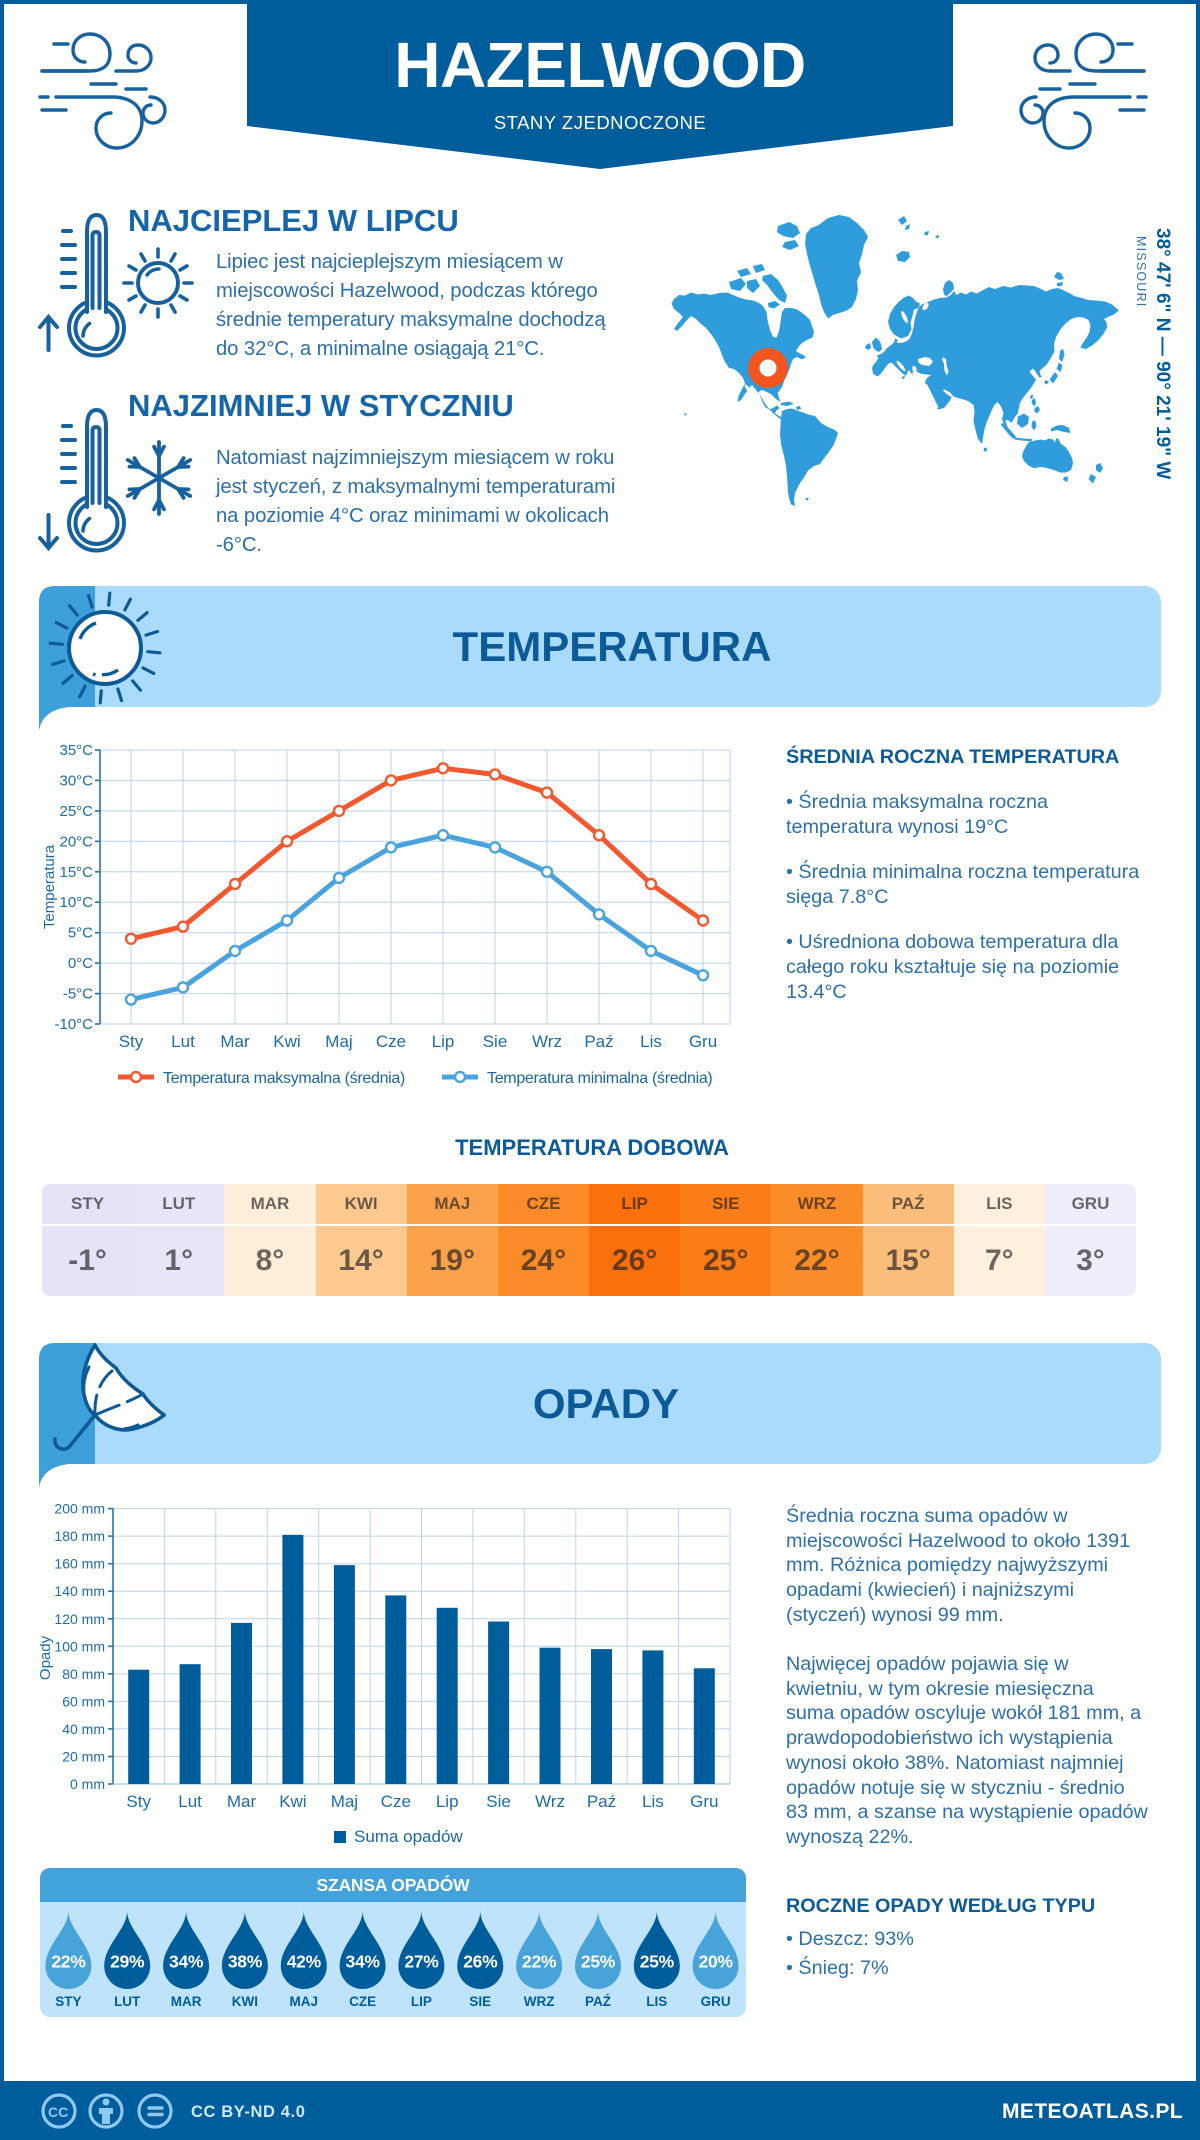  I want to click on svg-text: MAR, so click(186, 2001).